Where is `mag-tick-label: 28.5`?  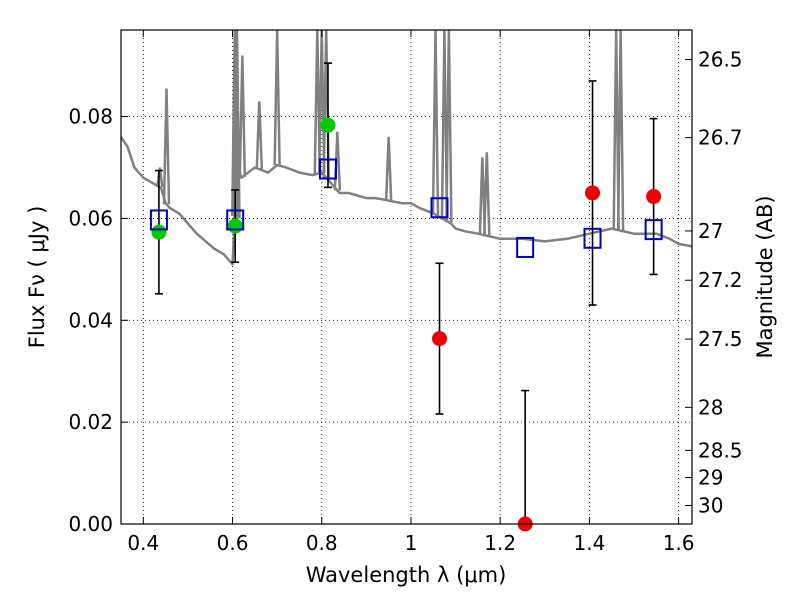
mag-tick-label: 28.5 is located at coordinates (720, 450).